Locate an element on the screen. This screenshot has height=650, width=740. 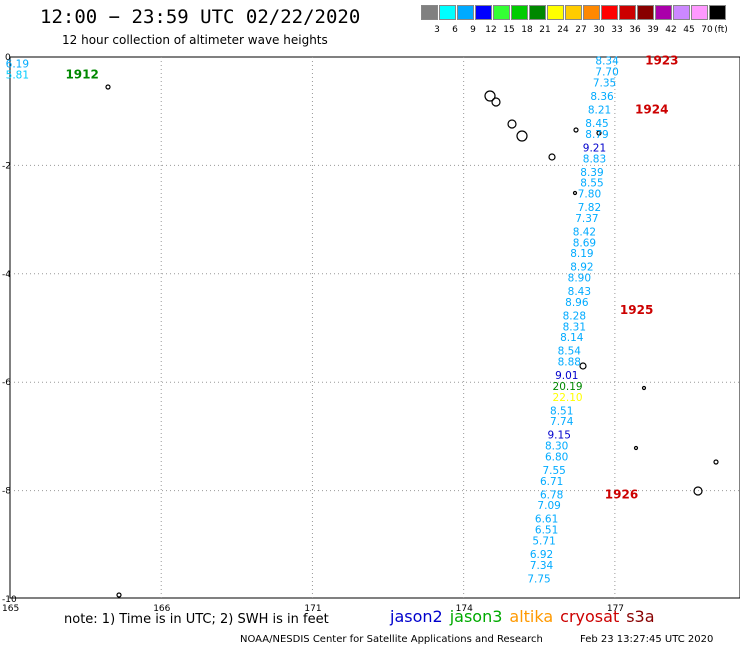
observation-value: 8.88 is located at coordinates (569, 363).